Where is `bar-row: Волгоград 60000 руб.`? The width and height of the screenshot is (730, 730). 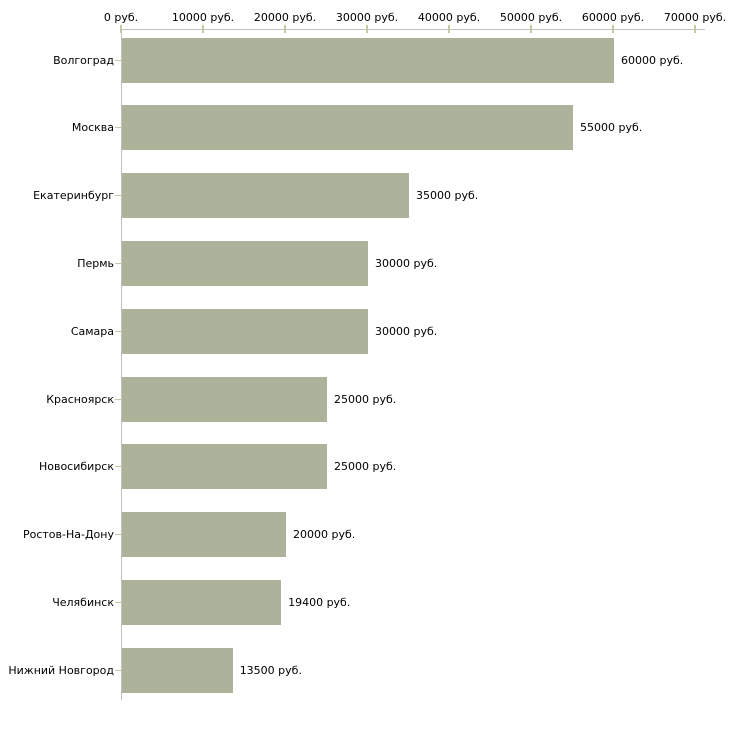 bar-row: Волгоград 60000 руб. is located at coordinates (365, 60).